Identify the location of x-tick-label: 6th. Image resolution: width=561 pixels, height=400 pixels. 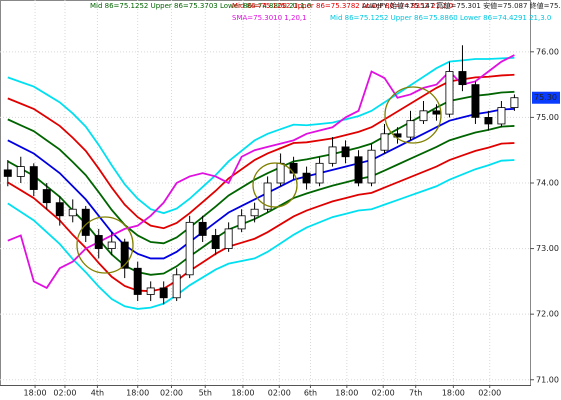
(310, 393).